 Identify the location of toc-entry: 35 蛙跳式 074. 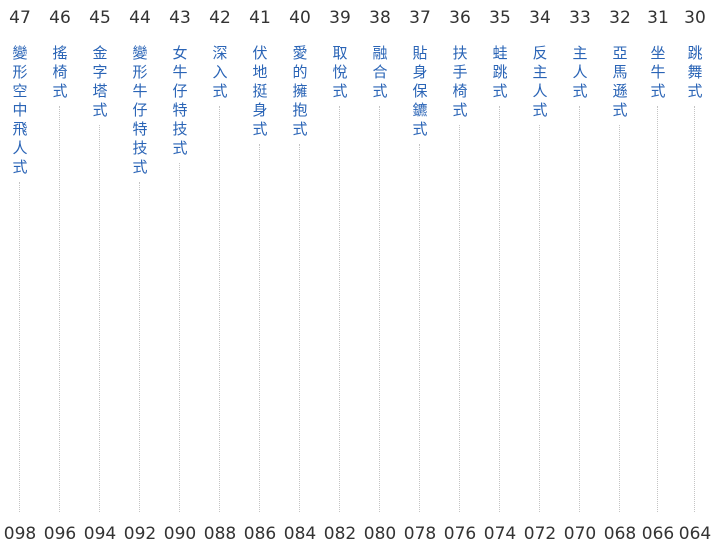
(500, 276).